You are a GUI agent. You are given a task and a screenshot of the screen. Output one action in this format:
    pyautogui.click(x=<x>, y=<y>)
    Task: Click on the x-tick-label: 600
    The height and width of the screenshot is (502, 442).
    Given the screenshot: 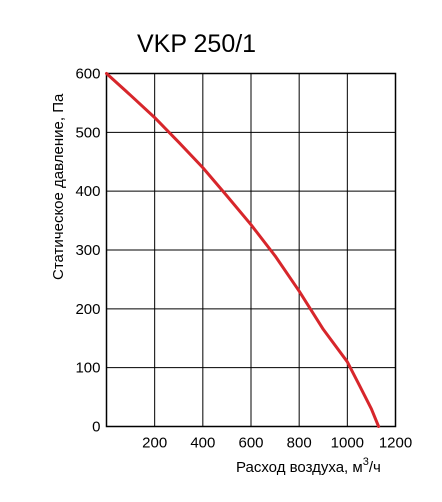 What is the action you would take?
    pyautogui.click(x=250, y=443)
    